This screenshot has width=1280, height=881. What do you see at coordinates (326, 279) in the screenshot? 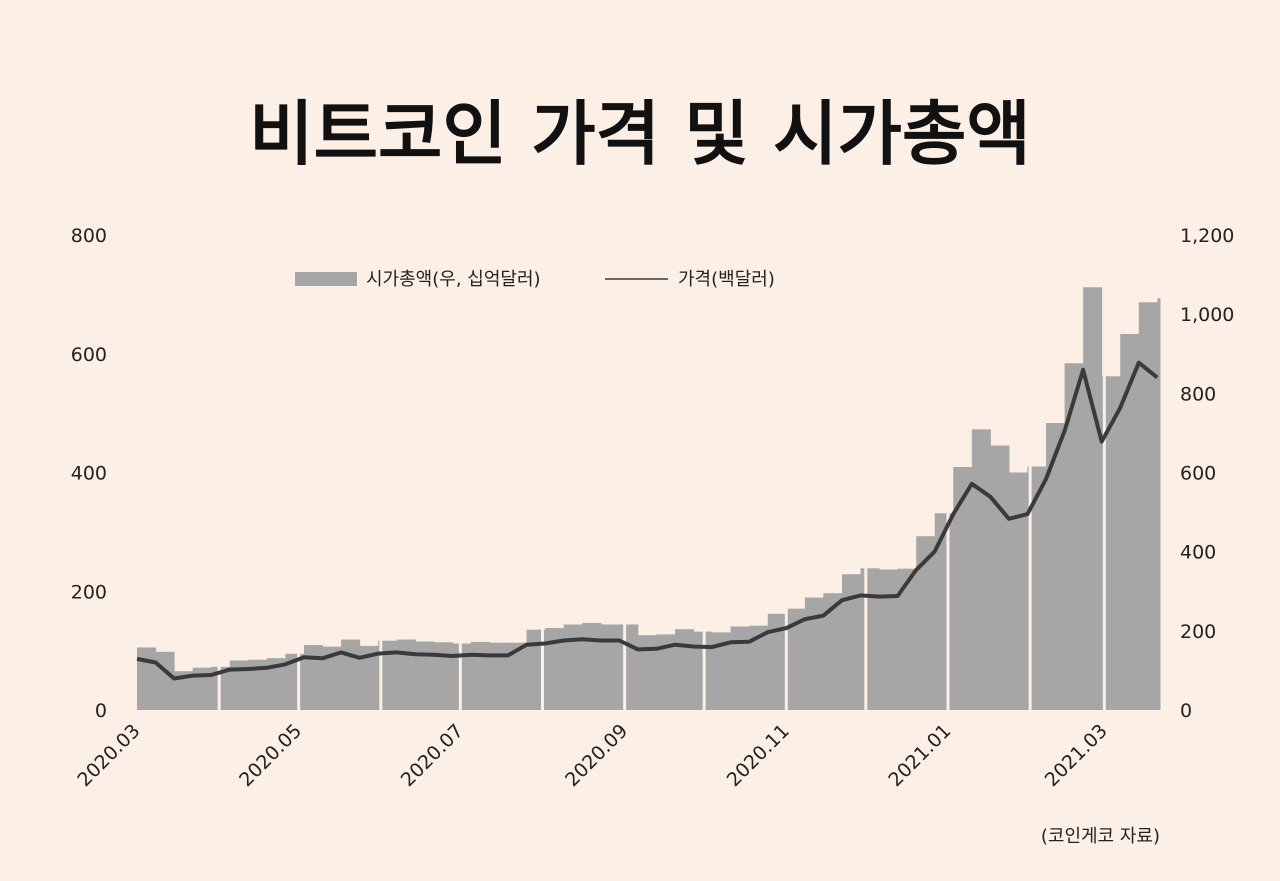
I see `legend-swatch-market-cap` at bounding box center [326, 279].